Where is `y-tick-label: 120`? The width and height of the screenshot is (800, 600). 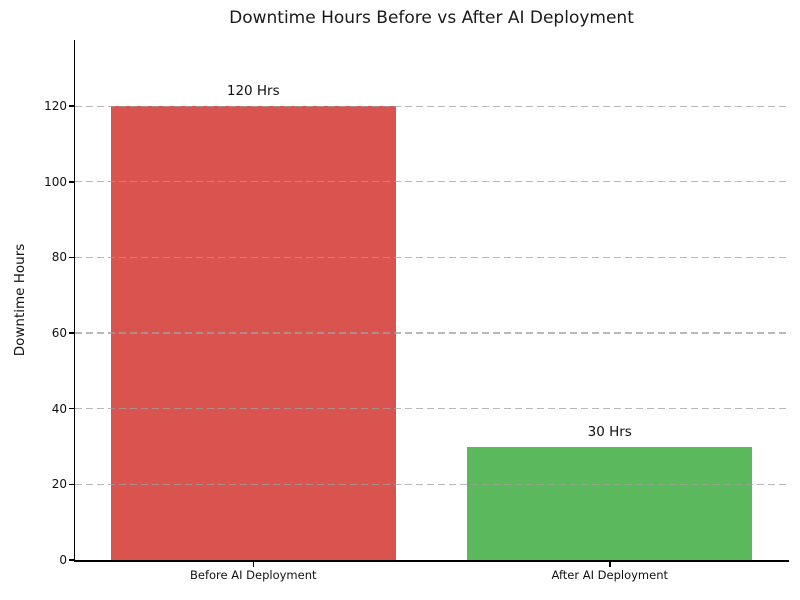 y-tick-label: 120 is located at coordinates (55, 106).